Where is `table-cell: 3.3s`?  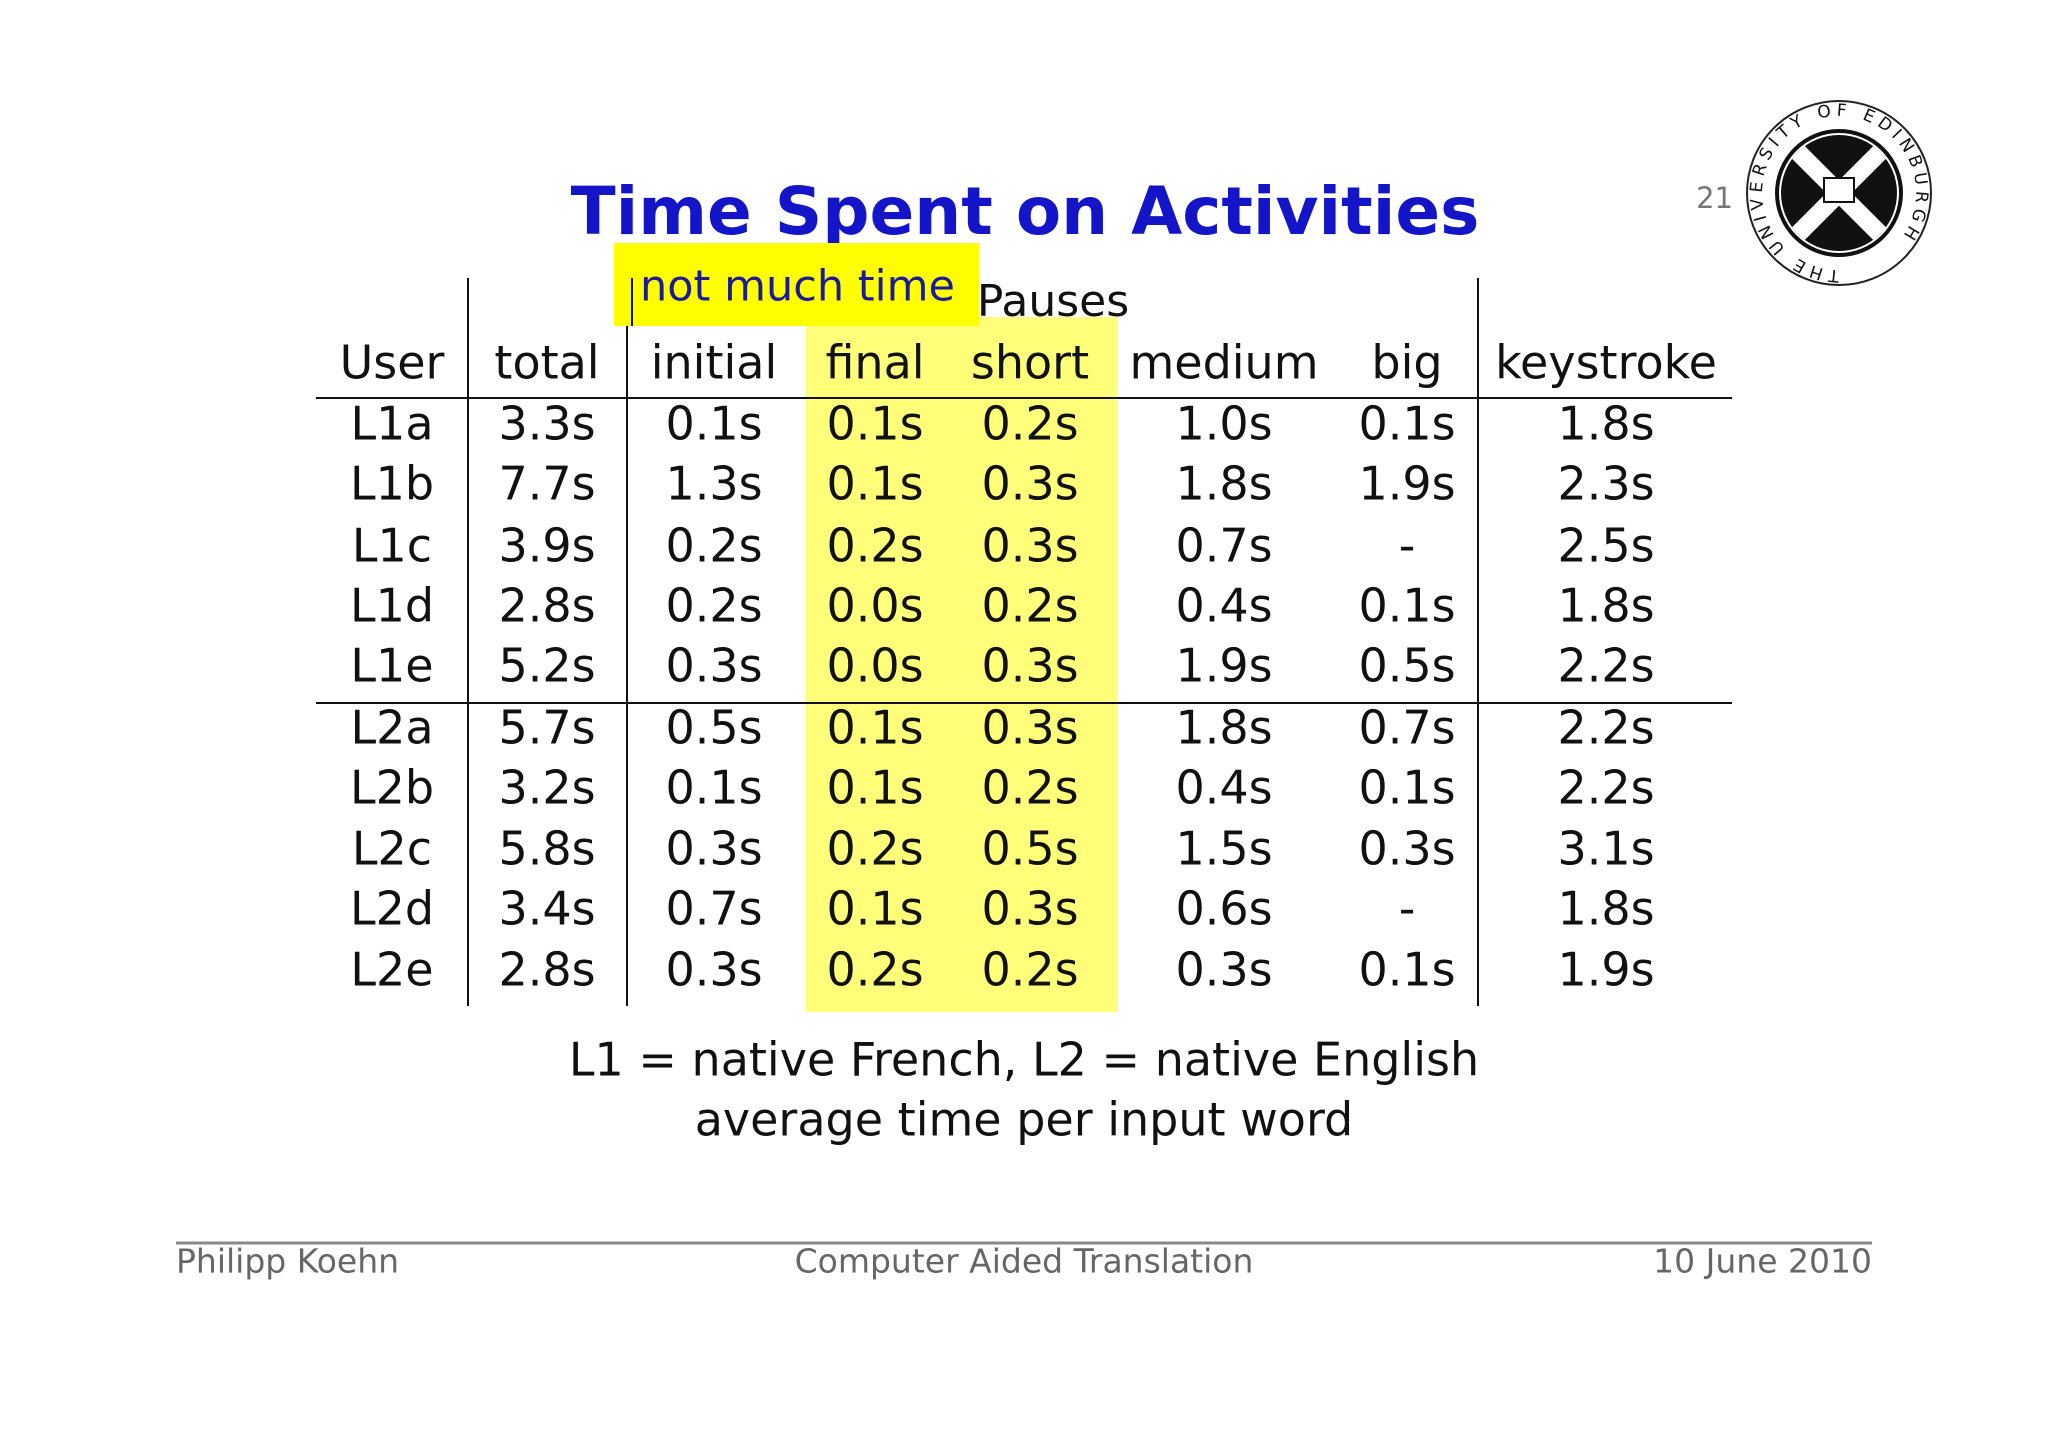
table-cell: 3.3s is located at coordinates (546, 424).